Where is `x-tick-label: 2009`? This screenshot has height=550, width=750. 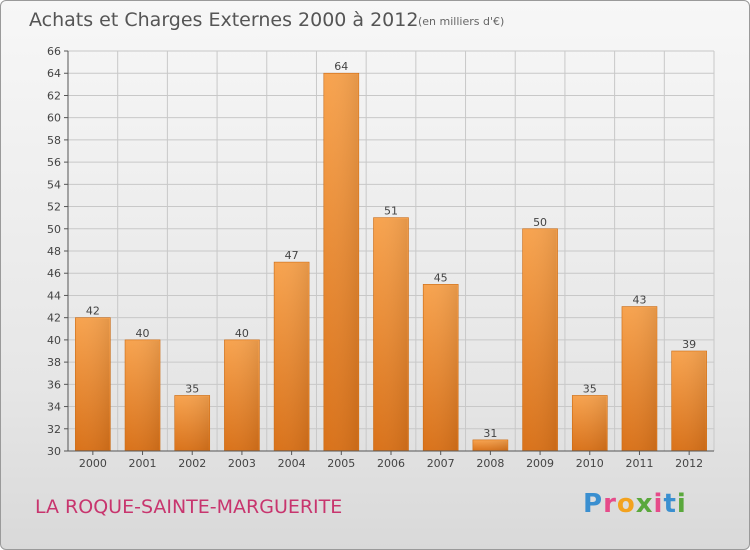
x-tick-label: 2009 is located at coordinates (540, 463).